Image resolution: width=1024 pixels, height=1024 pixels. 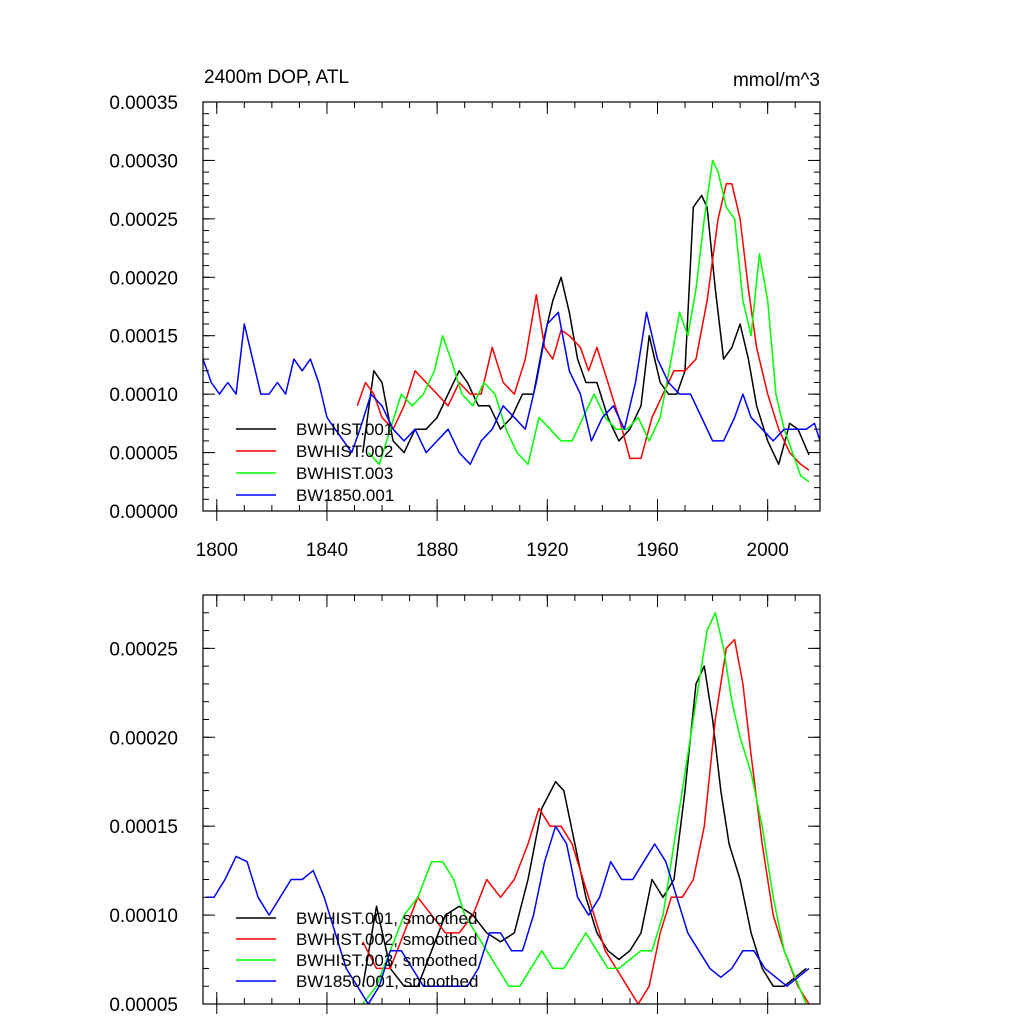 I want to click on x-tick-label: 1840, so click(x=327, y=550).